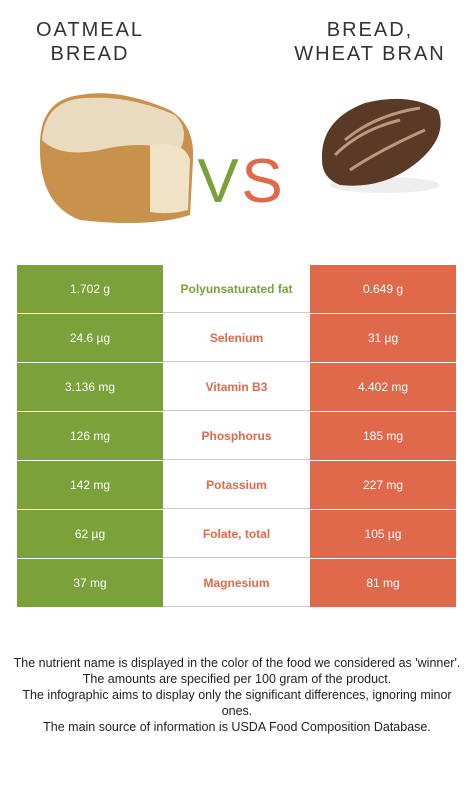 The width and height of the screenshot is (474, 795). I want to click on table-row: 24.6 µg Selenium 31 µg, so click(236, 338).